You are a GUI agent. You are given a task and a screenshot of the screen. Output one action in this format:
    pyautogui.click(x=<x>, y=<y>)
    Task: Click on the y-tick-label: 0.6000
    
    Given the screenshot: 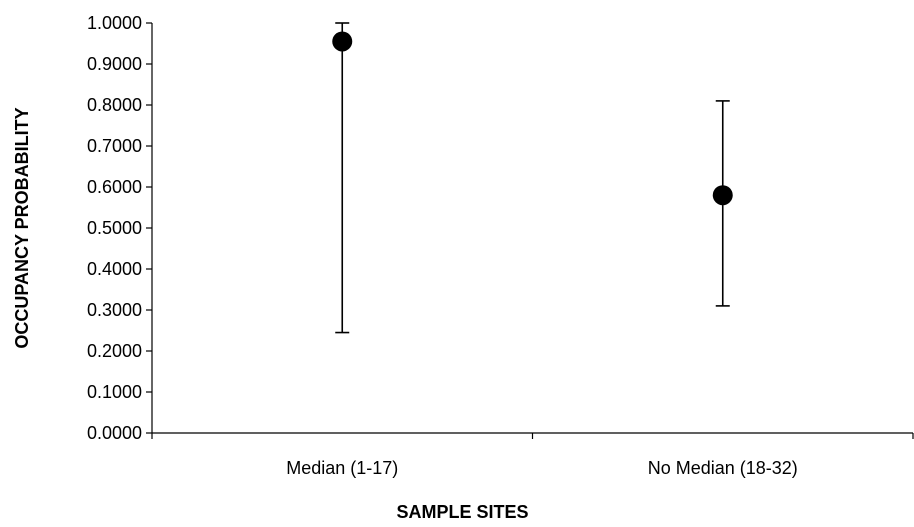 What is the action you would take?
    pyautogui.click(x=114, y=187)
    